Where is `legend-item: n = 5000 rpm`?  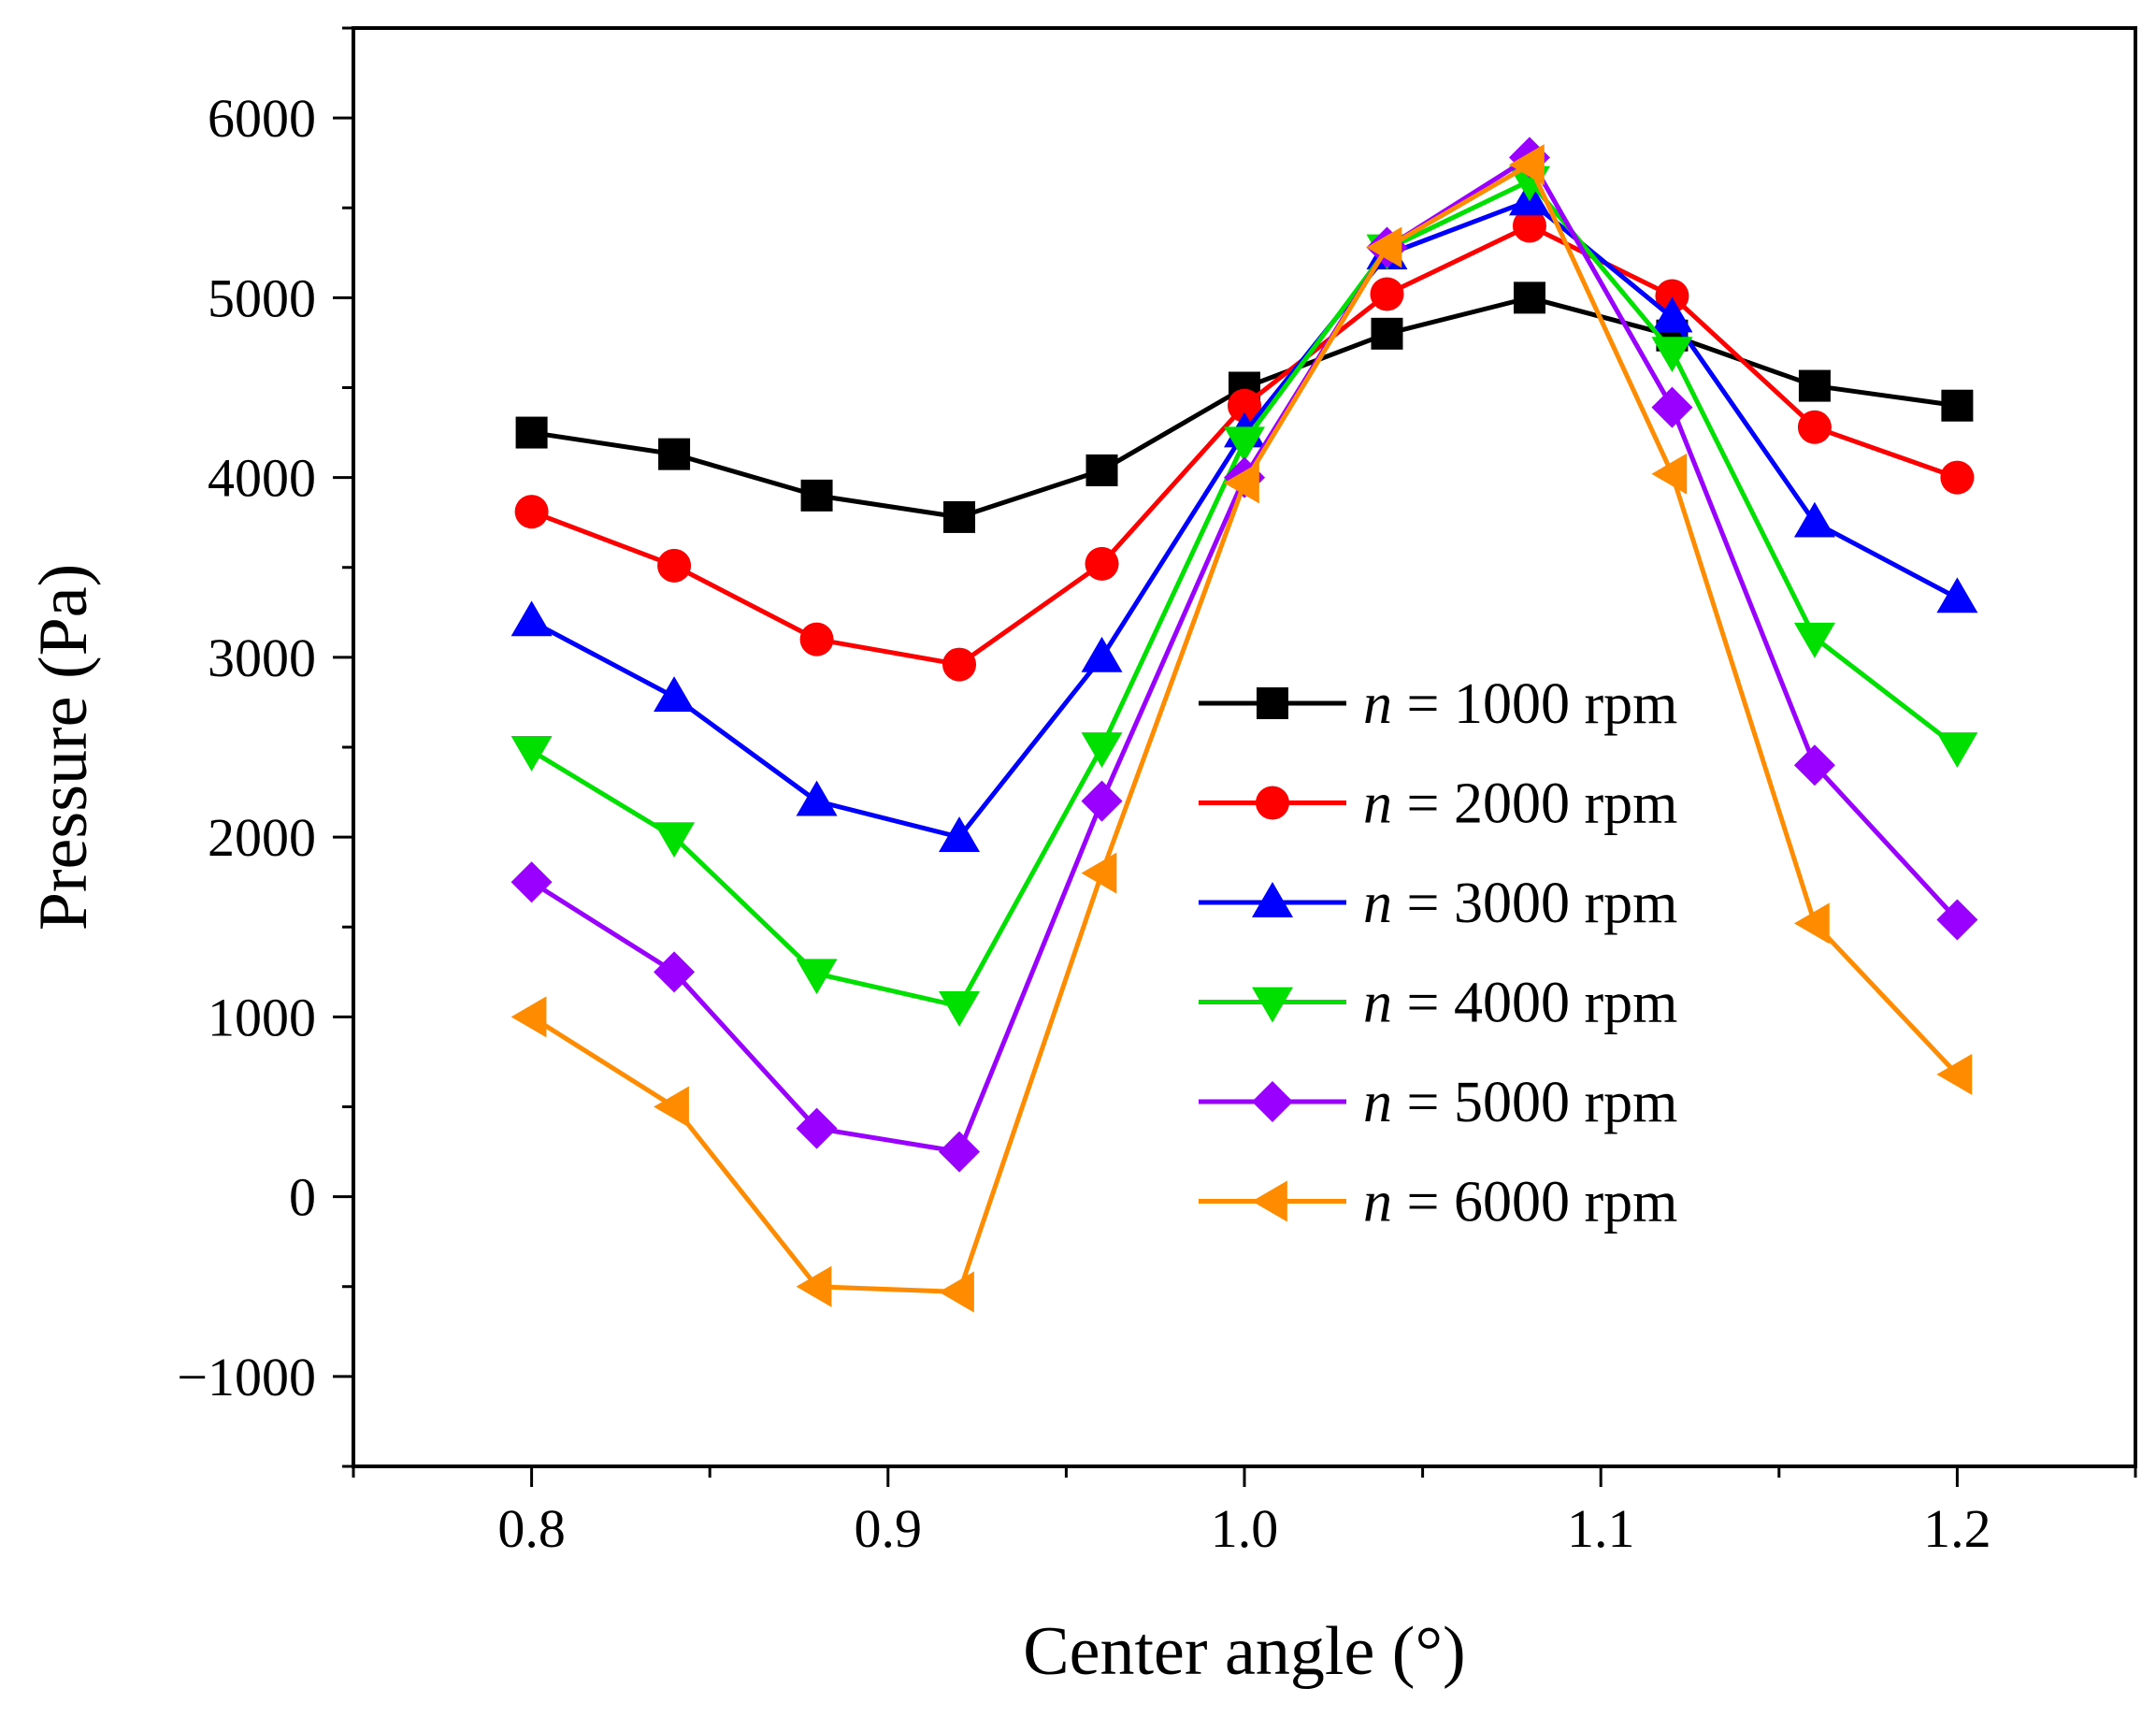
legend-item: n = 5000 rpm is located at coordinates (1438, 1102).